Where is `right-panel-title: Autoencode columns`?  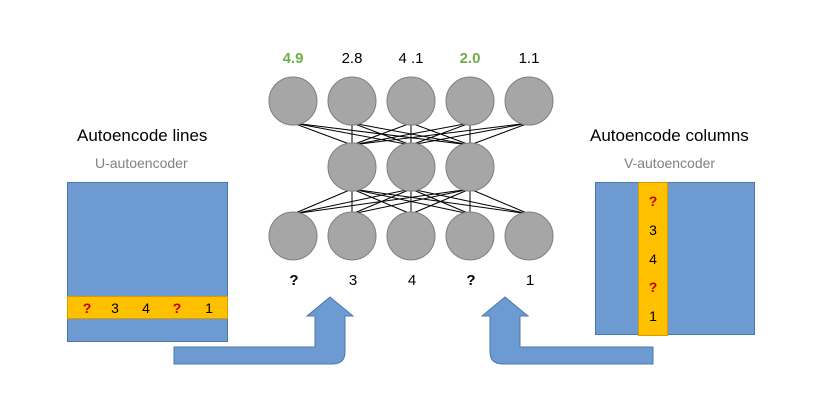 right-panel-title: Autoencode columns is located at coordinates (669, 135).